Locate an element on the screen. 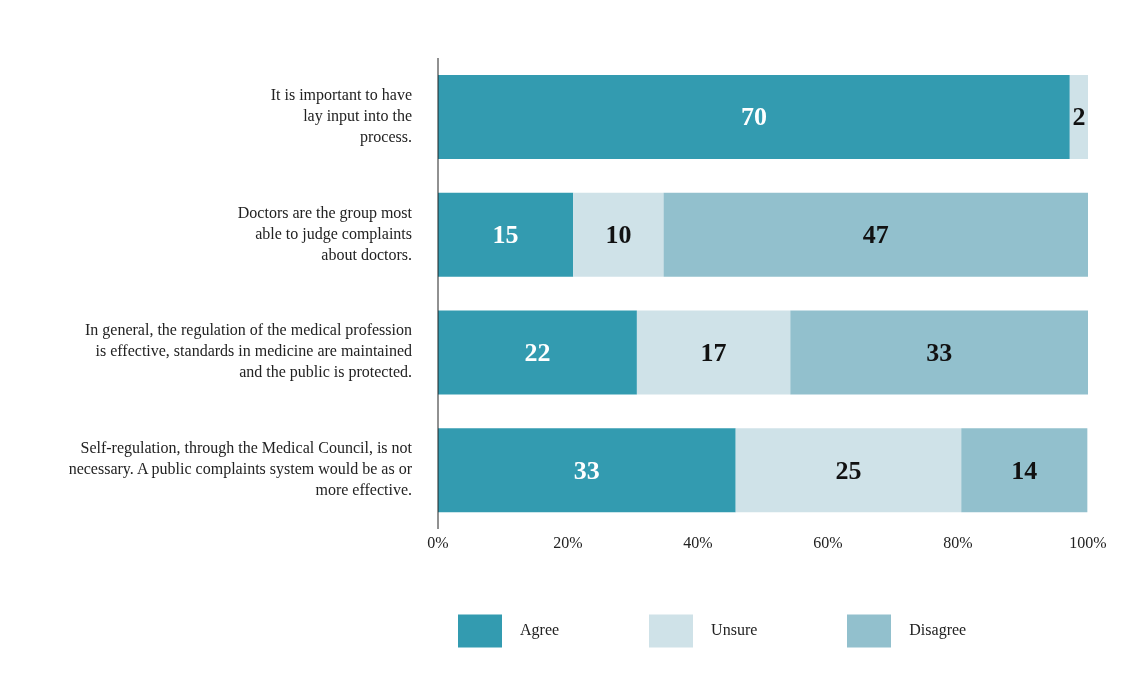 The height and width of the screenshot is (675, 1140). annotation: 17 is located at coordinates (713, 352).